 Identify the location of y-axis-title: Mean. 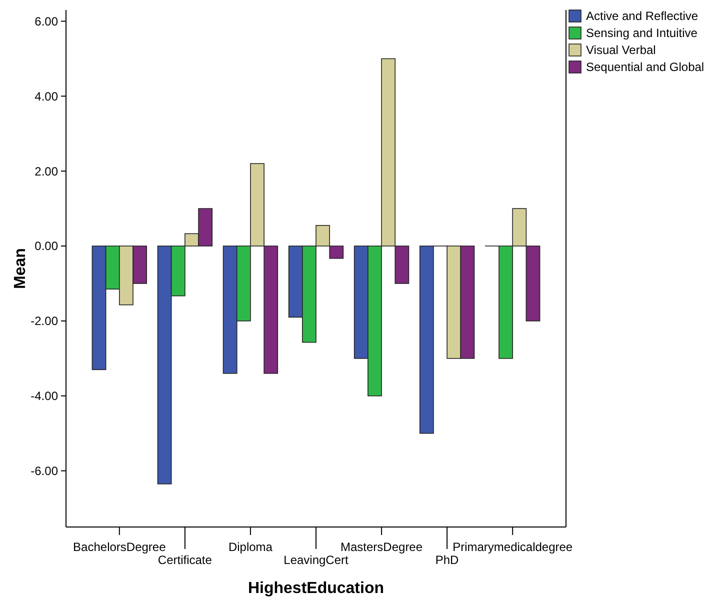
(20, 268).